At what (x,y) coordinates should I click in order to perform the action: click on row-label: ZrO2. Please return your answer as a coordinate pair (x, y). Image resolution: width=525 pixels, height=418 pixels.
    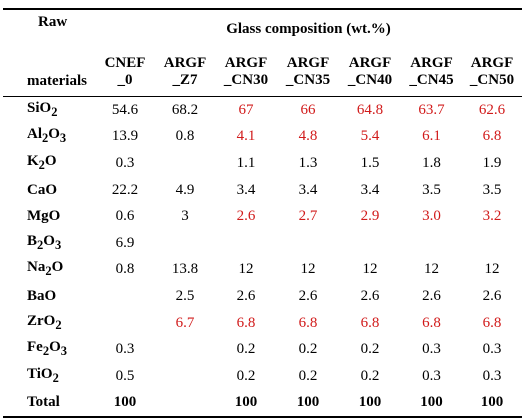
    Looking at the image, I should click on (49, 323).